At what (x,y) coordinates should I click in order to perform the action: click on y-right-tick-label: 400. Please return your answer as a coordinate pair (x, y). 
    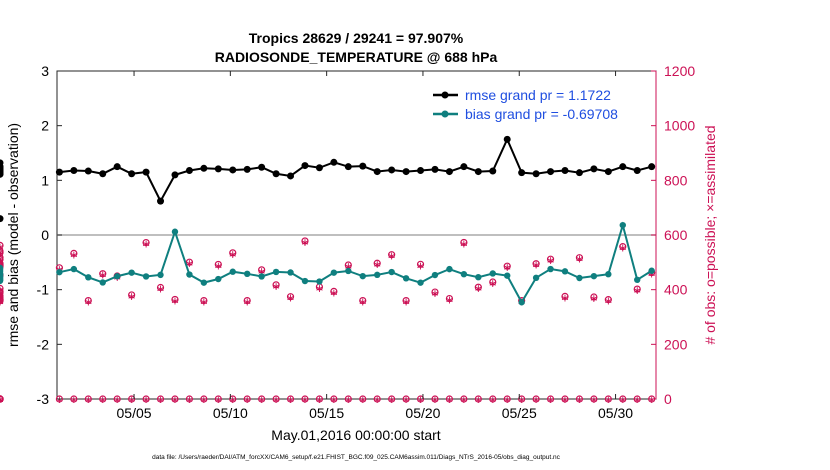
    Looking at the image, I should click on (676, 290).